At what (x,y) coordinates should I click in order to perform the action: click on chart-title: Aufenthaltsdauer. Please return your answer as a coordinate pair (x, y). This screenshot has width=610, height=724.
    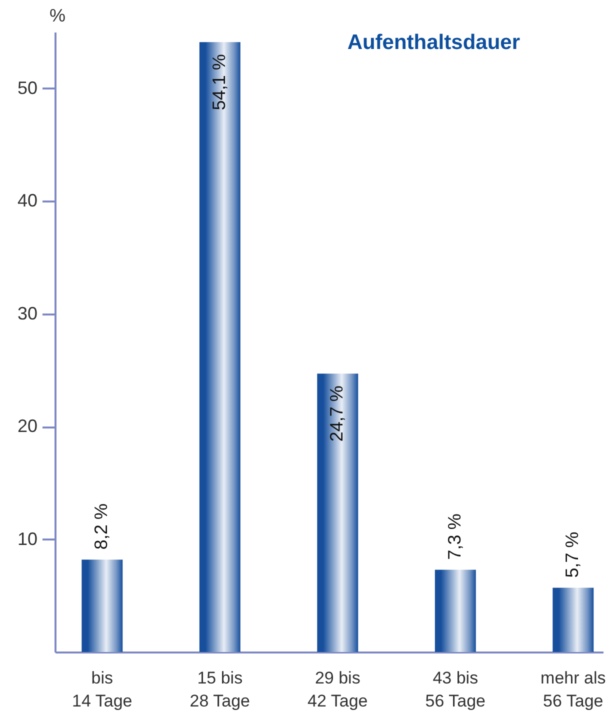
    Looking at the image, I should click on (433, 42).